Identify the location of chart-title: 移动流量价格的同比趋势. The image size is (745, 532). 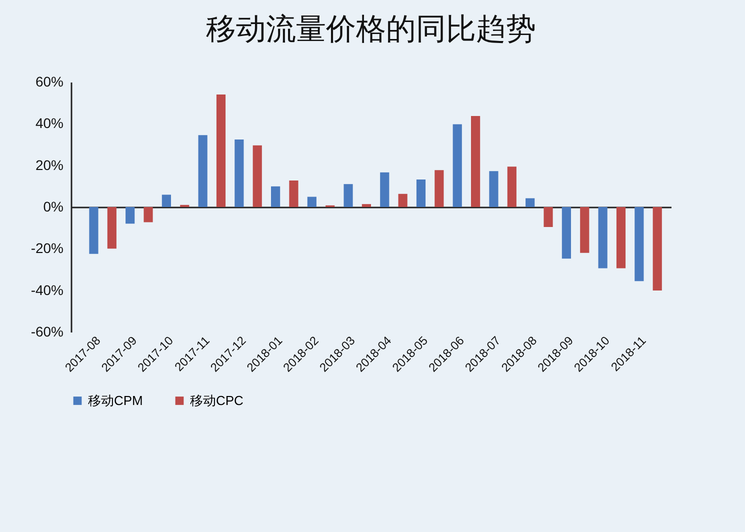
(371, 29).